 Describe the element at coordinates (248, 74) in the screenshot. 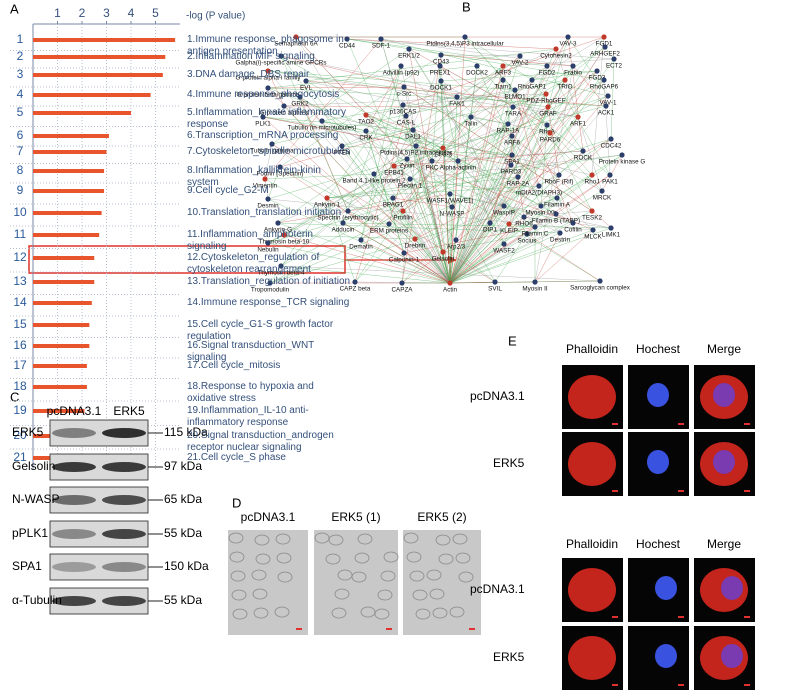

I see `category-label: 3.DNA damage_DBS repair` at that location.